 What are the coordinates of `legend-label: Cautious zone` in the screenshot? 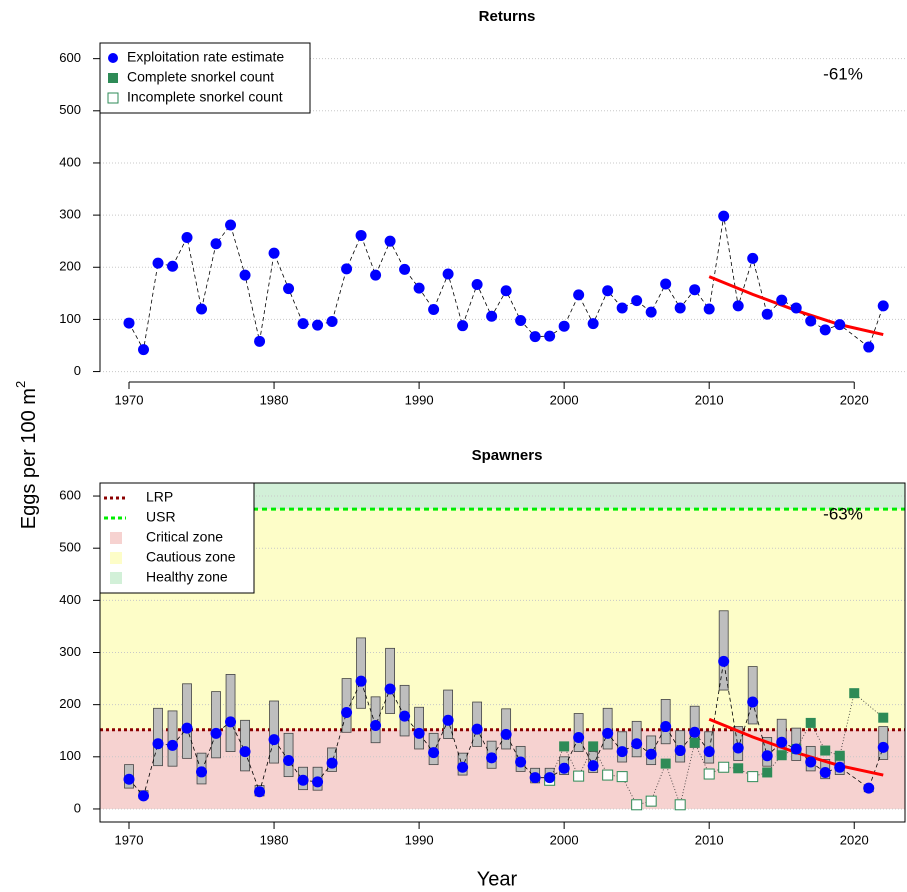 It's located at (191, 557).